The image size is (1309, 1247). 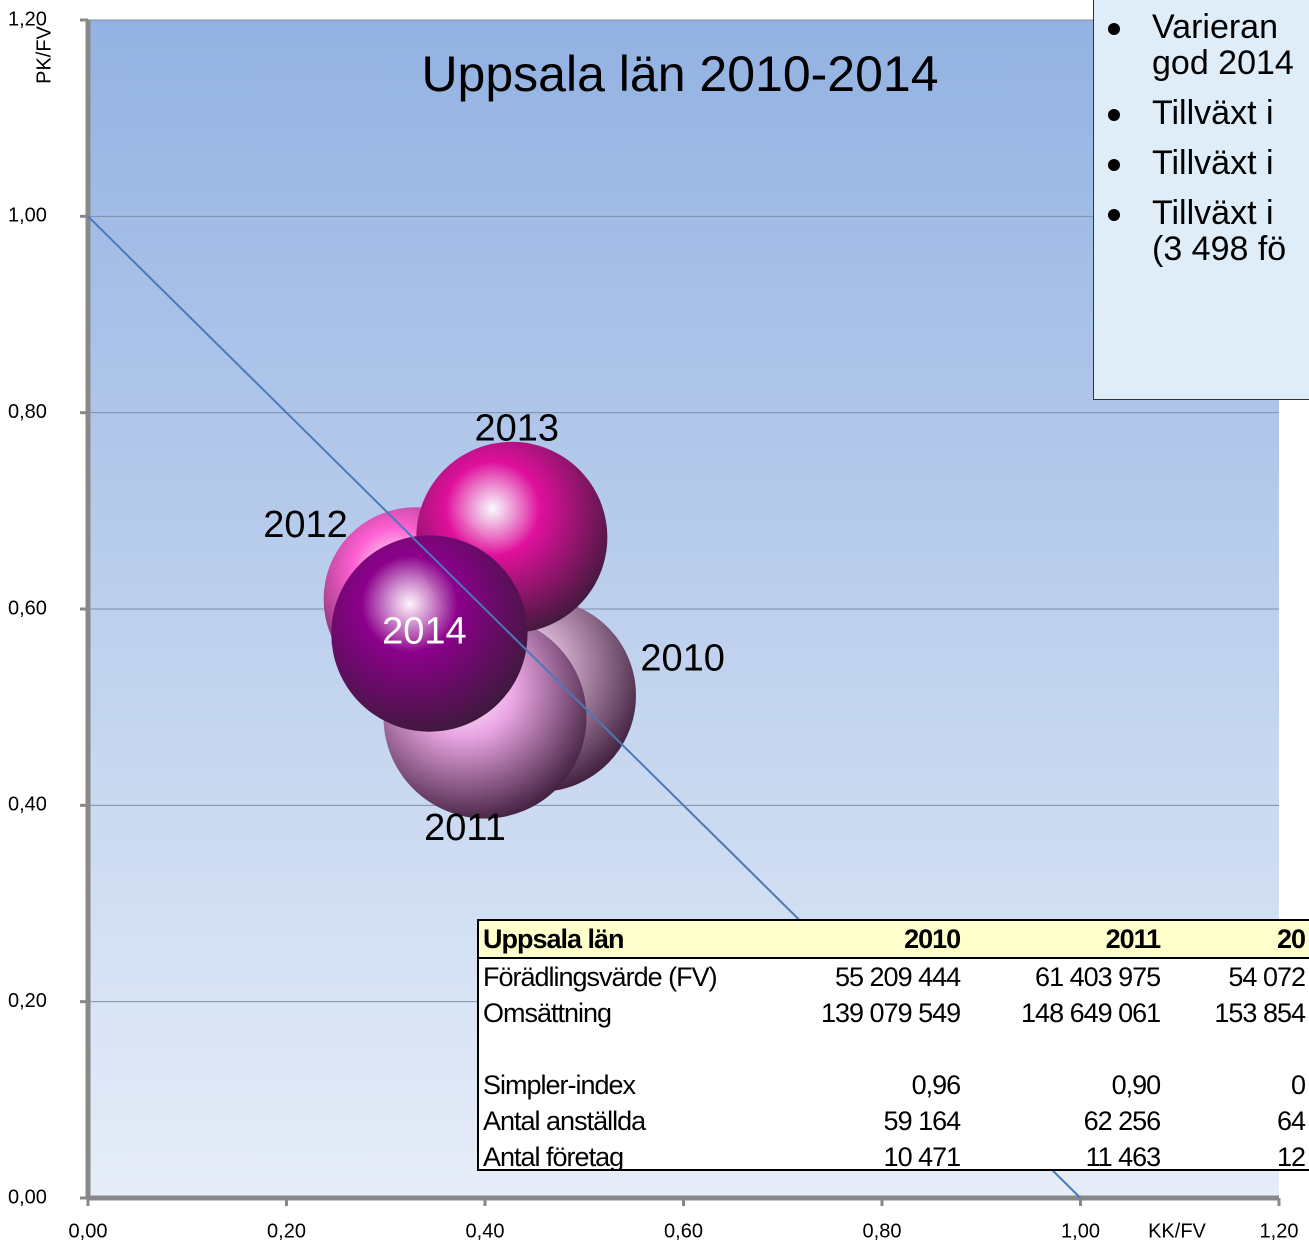 What do you see at coordinates (559, 1085) in the screenshot?
I see `table-cell: Simpler-index` at bounding box center [559, 1085].